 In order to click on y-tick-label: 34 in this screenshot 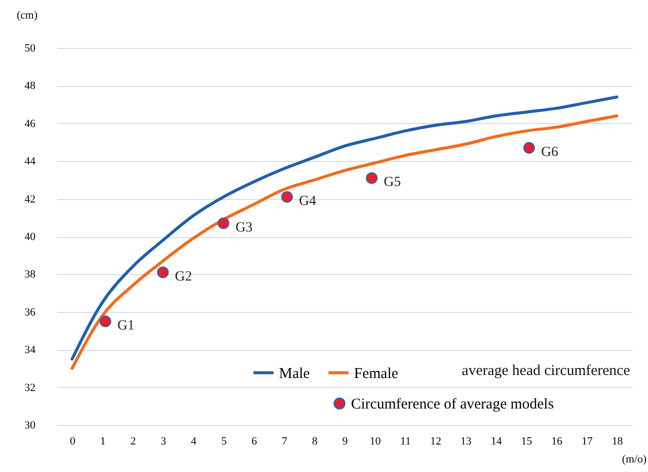, I will do `click(30, 350)`.